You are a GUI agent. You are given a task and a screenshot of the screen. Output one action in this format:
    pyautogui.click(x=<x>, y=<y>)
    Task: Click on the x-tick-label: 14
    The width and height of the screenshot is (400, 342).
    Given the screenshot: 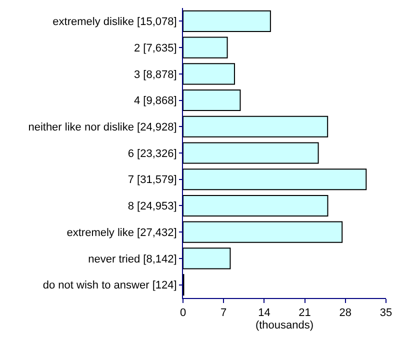 What is the action you would take?
    pyautogui.click(x=264, y=313)
    